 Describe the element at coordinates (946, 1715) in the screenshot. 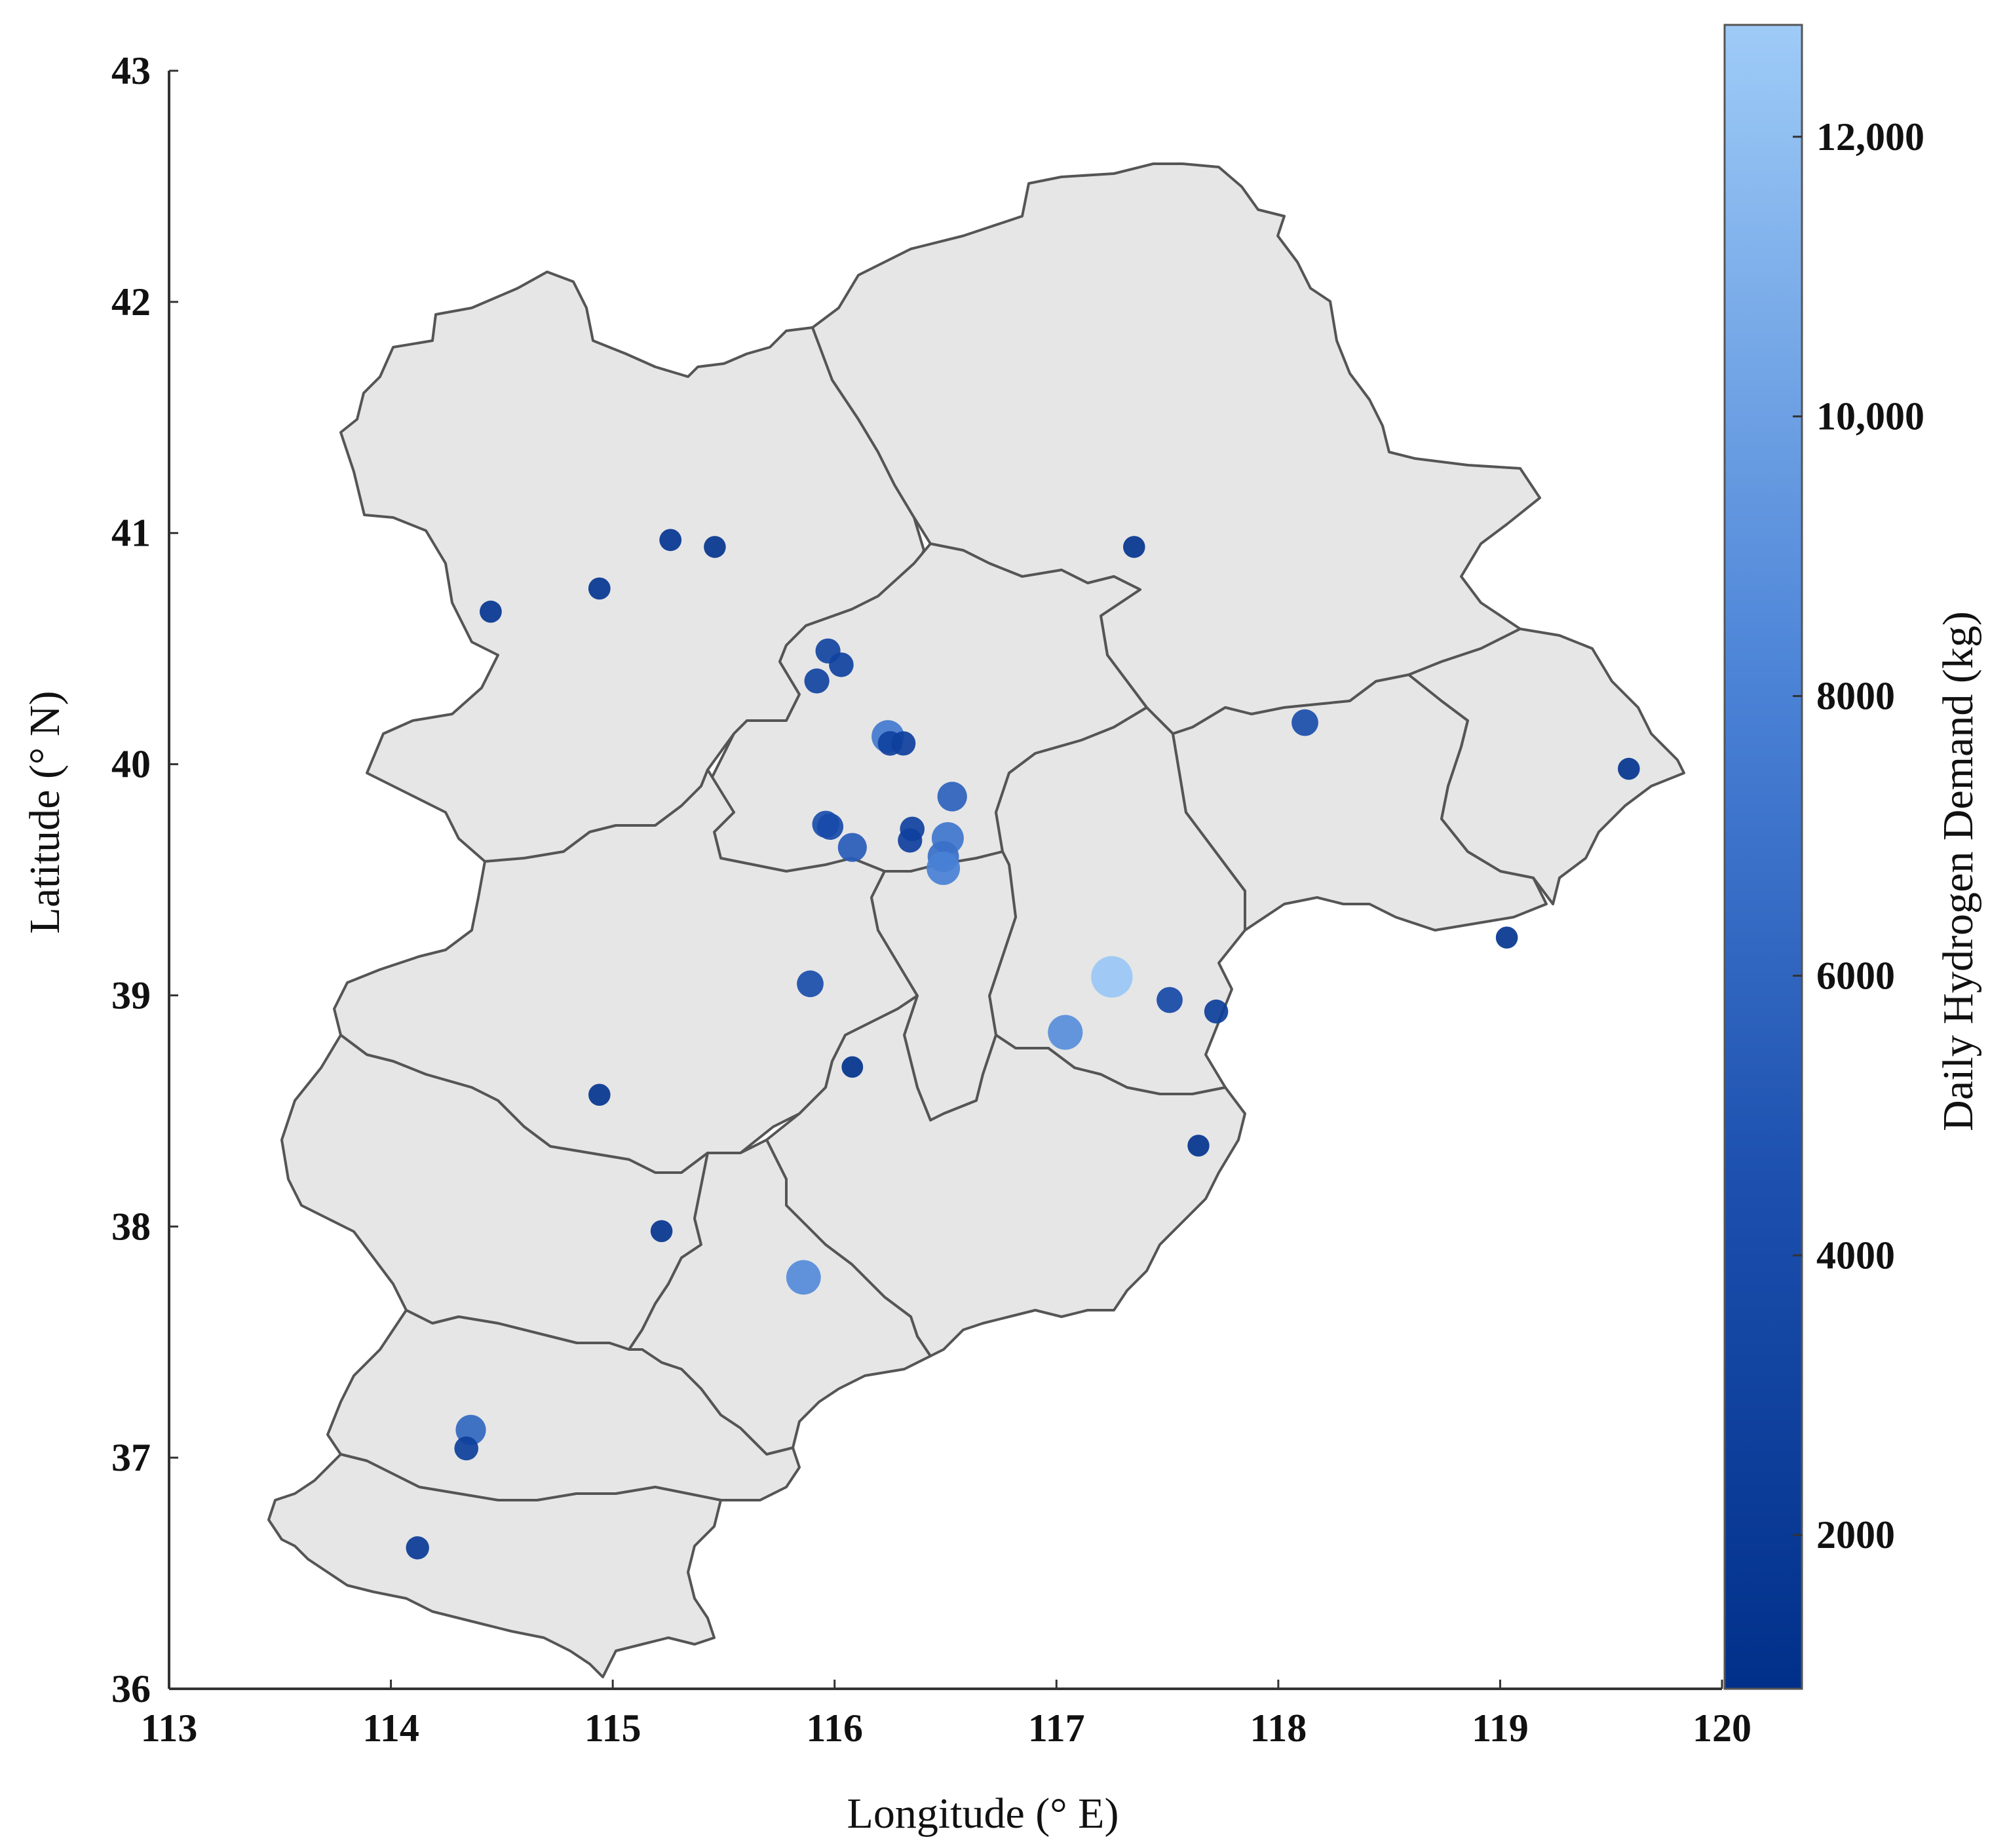

I see `x-ticks: 113 114 115 116 117 118 119 120` at that location.